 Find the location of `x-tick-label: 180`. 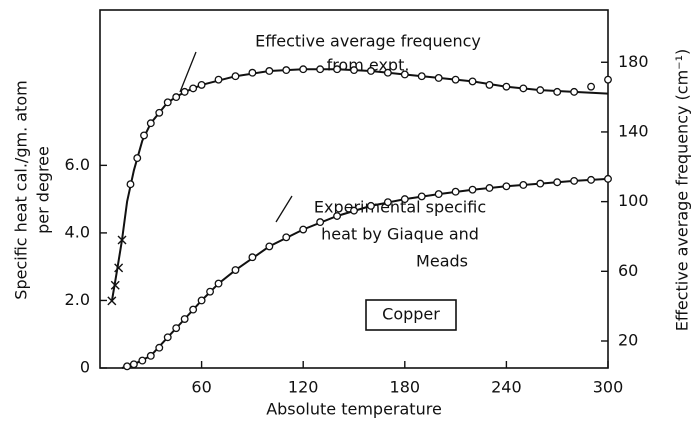

x-tick-label: 180 is located at coordinates (405, 387).